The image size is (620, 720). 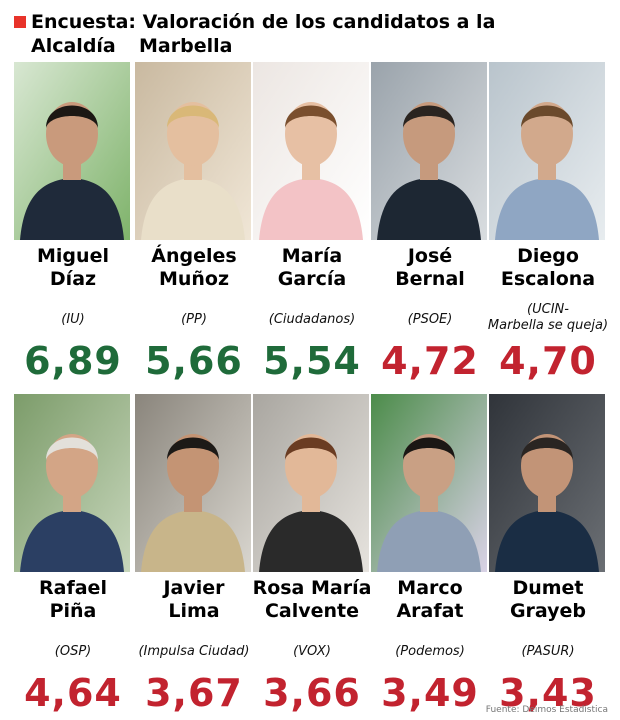 I want to click on candidate-name-line1: Javier, so click(x=194, y=588).